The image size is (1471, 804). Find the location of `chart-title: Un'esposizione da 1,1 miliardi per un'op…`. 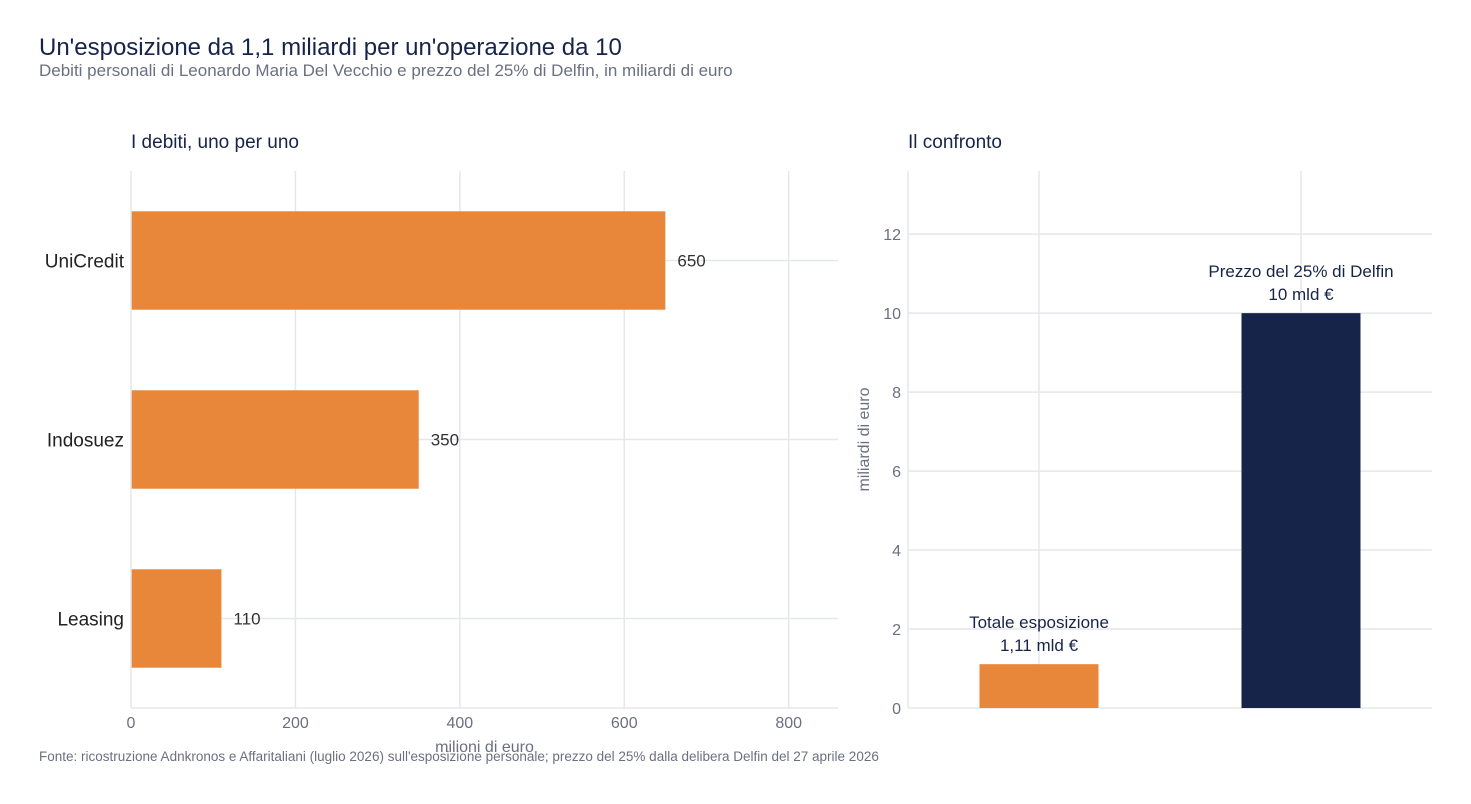

chart-title: Un'esposizione da 1,1 miliardi per un'op… is located at coordinates (330, 47).